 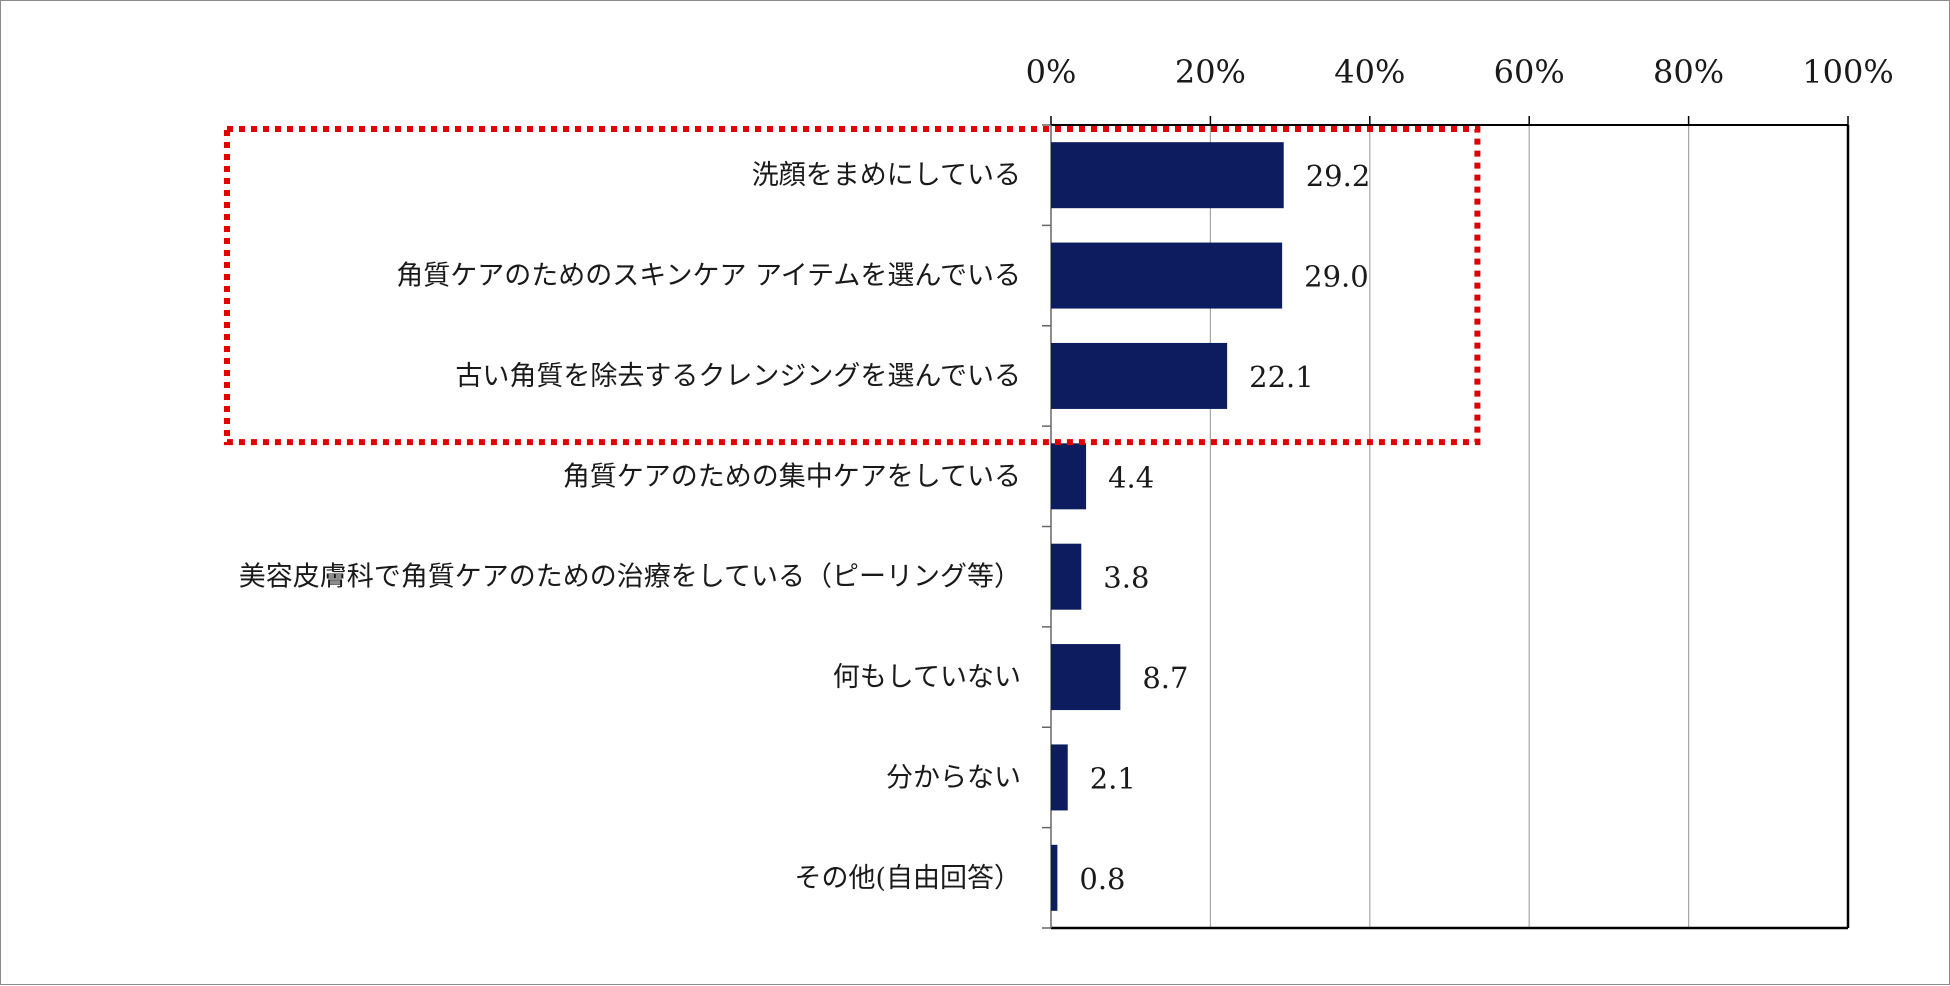 I want to click on x-tick-label: 60%, so click(x=1529, y=72).